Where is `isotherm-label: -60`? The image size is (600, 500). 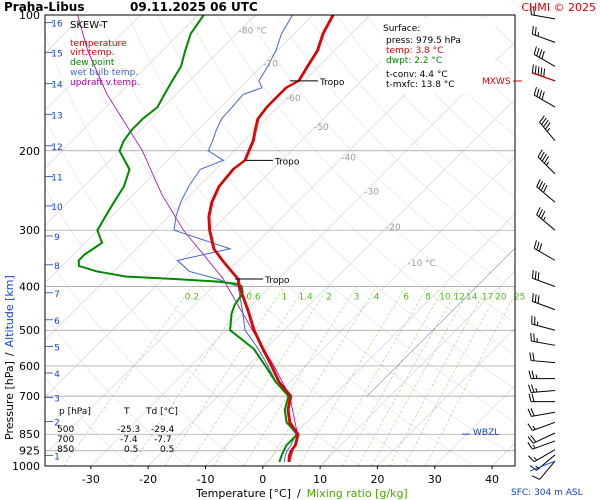
isotherm-label: -60 is located at coordinates (293, 99).